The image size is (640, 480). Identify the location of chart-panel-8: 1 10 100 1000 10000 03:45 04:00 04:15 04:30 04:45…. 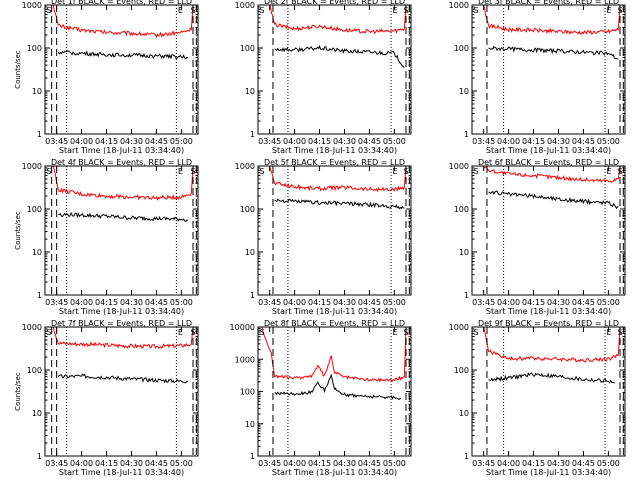
(321, 398).